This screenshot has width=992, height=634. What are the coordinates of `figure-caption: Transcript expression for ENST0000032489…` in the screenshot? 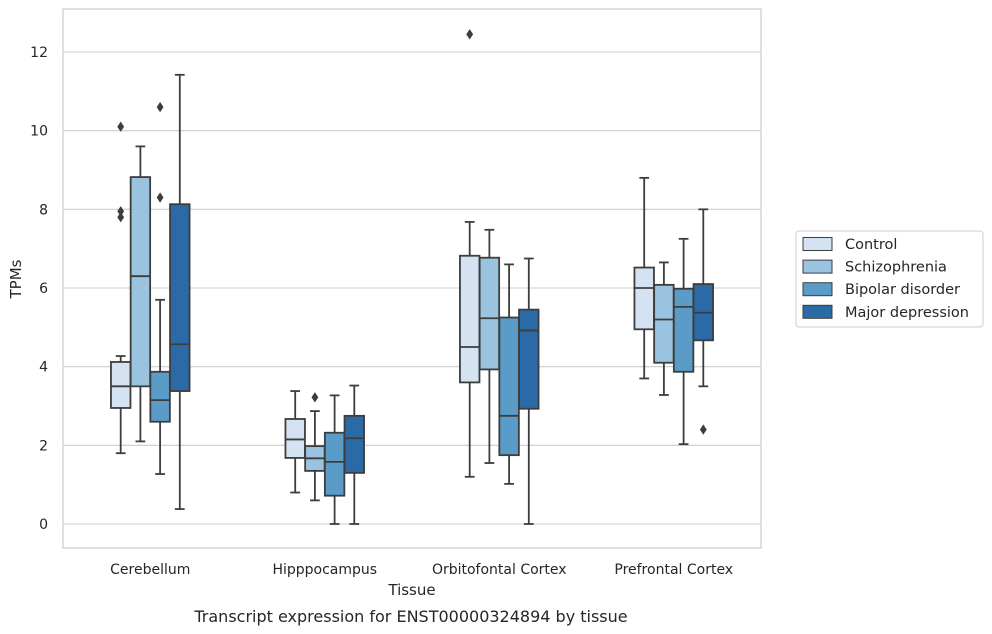 It's located at (410, 616).